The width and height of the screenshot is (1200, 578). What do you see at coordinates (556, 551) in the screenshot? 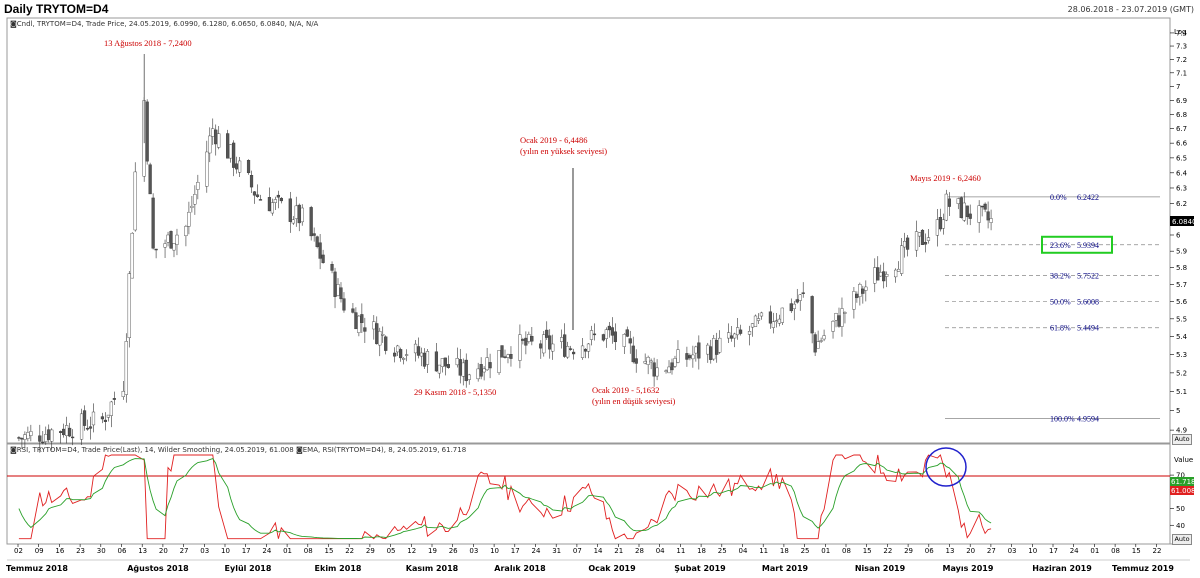
I see `date-tick-label: 31` at bounding box center [556, 551].